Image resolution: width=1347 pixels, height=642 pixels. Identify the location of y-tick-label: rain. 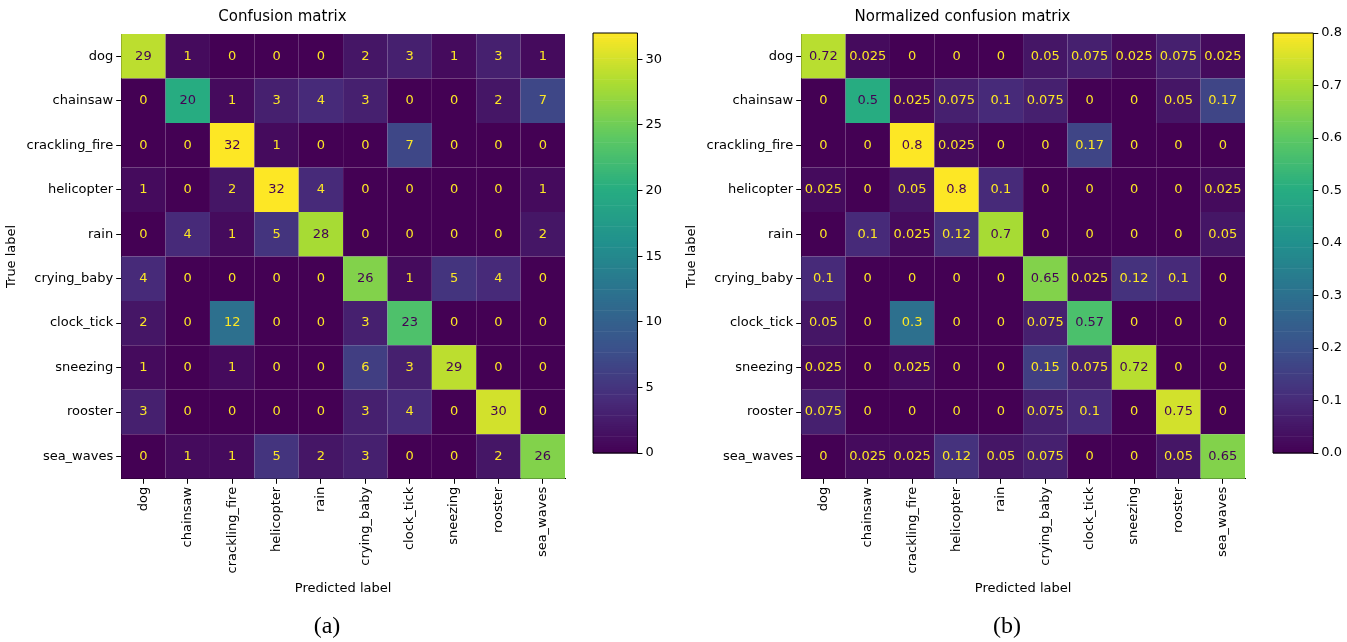
(781, 233).